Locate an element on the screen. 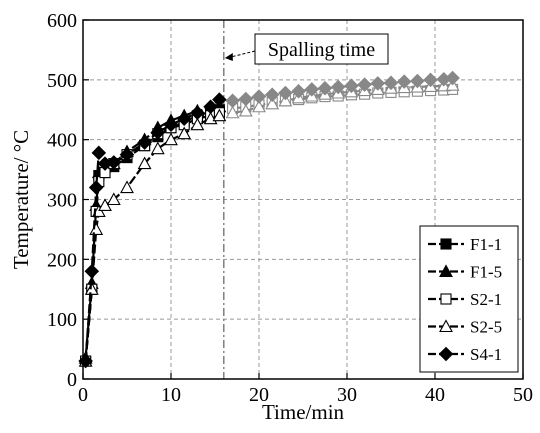  y-tick-label: 500 is located at coordinates (62, 81).